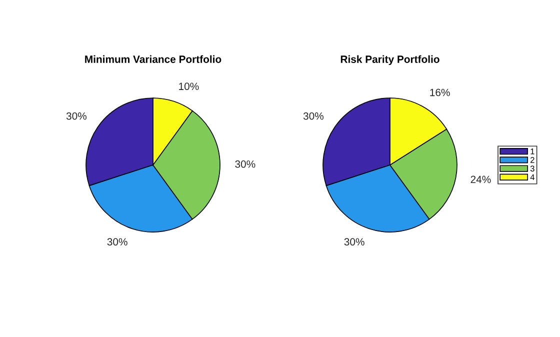 Image resolution: width=560 pixels, height=337 pixels. Describe the element at coordinates (532, 177) in the screenshot. I see `legend-label: 4` at that location.